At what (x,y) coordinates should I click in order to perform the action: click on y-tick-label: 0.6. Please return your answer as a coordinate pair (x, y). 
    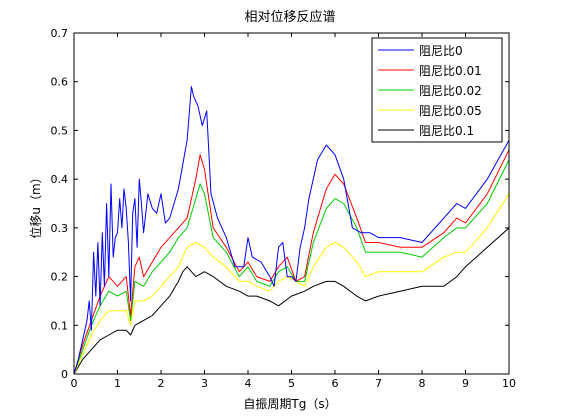
    Looking at the image, I should click on (60, 82).